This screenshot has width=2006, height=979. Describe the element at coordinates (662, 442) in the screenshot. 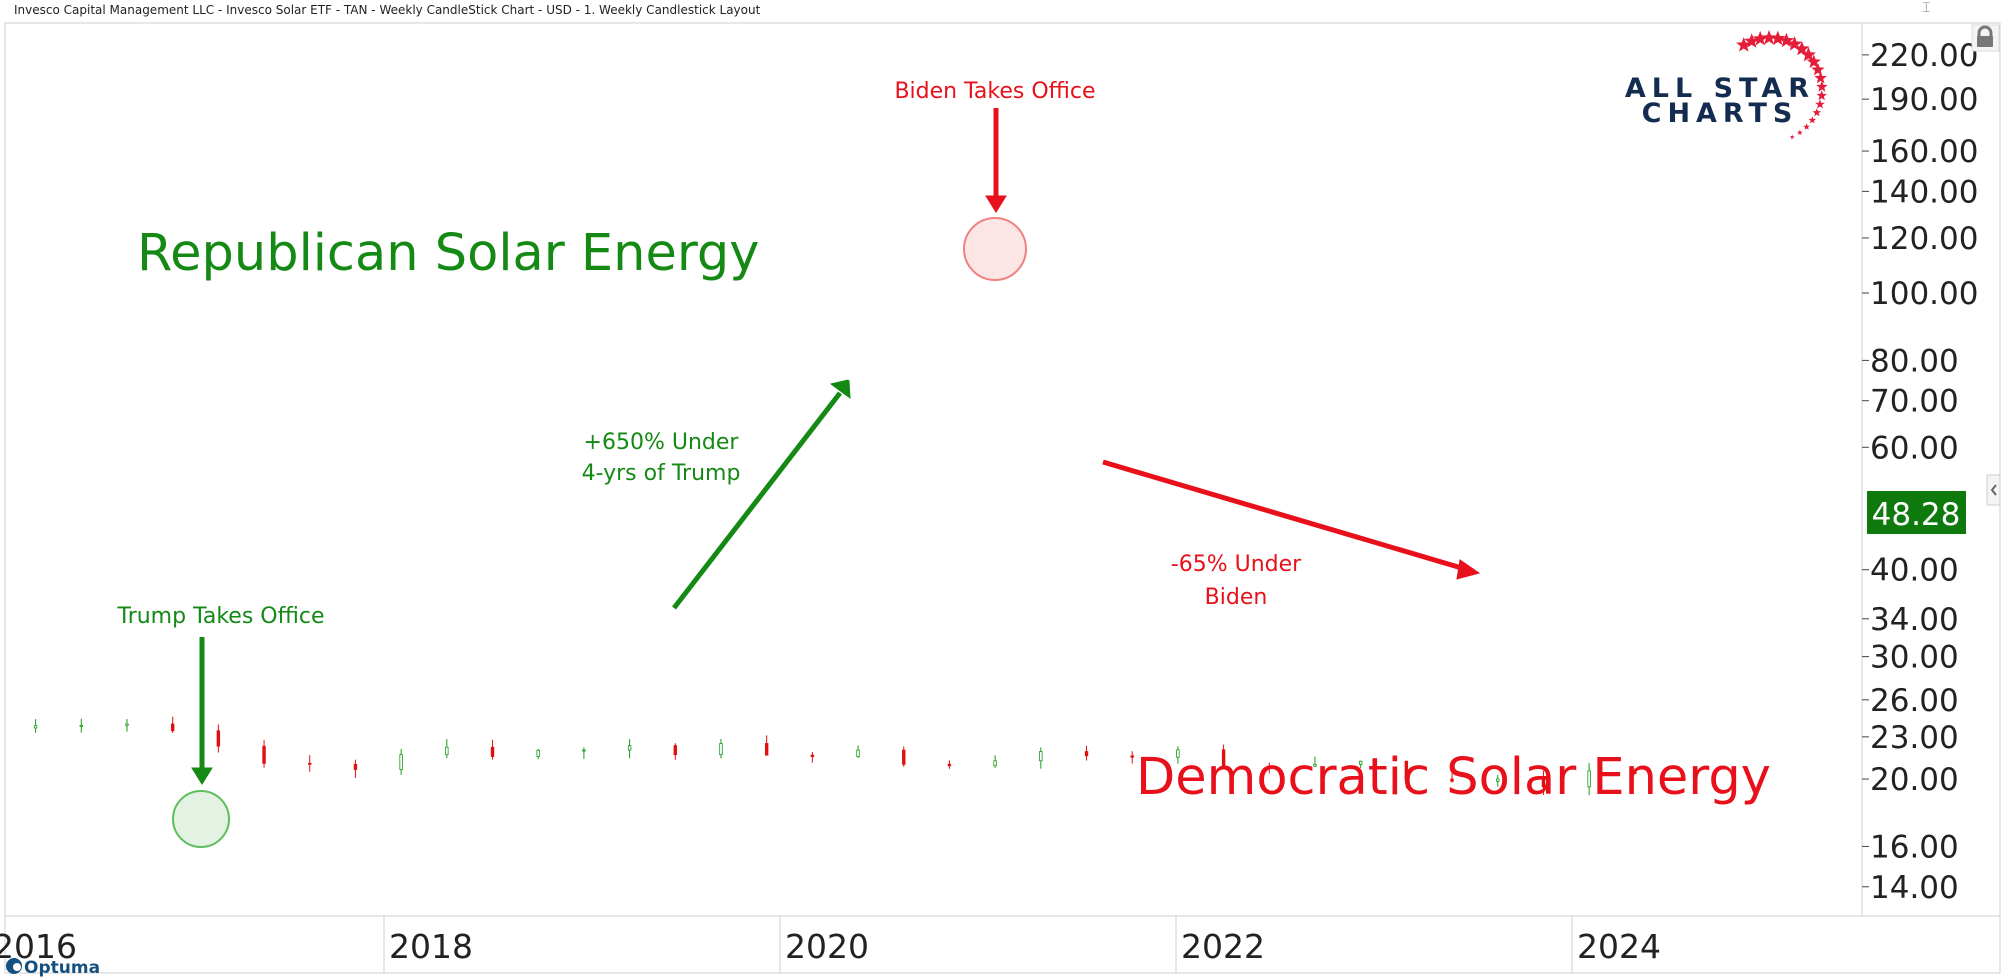

I see `trump-gain-label-1: +650% Under` at that location.